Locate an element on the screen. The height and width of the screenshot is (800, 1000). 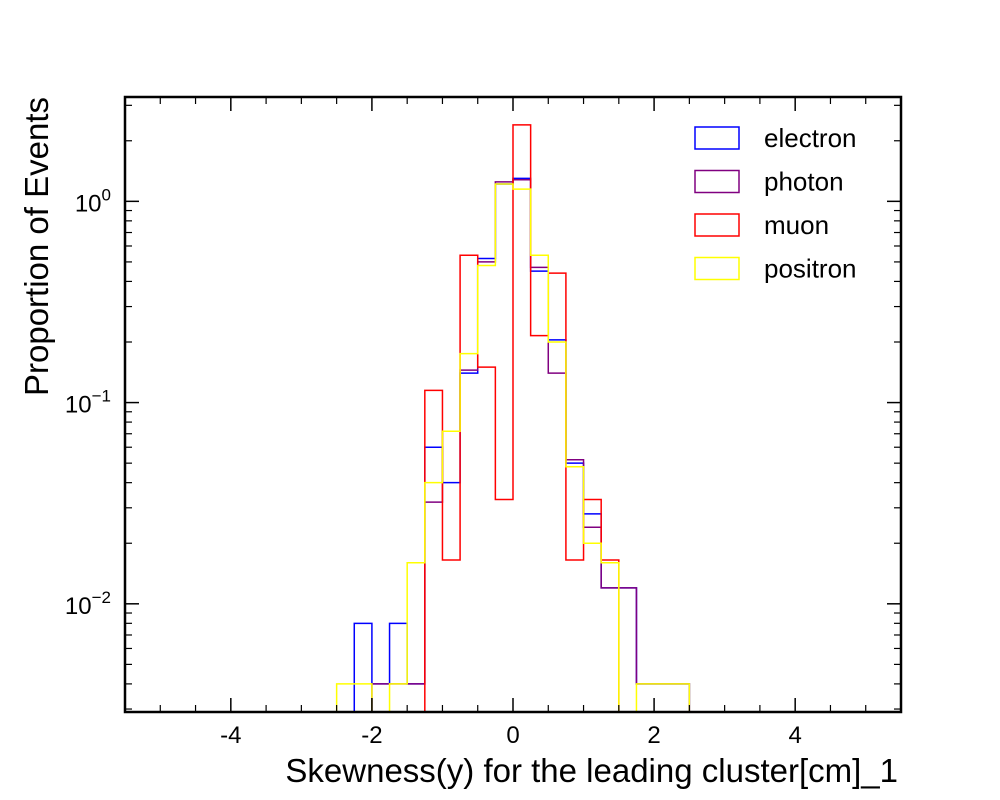
x-tick-label: 2 is located at coordinates (653, 735).